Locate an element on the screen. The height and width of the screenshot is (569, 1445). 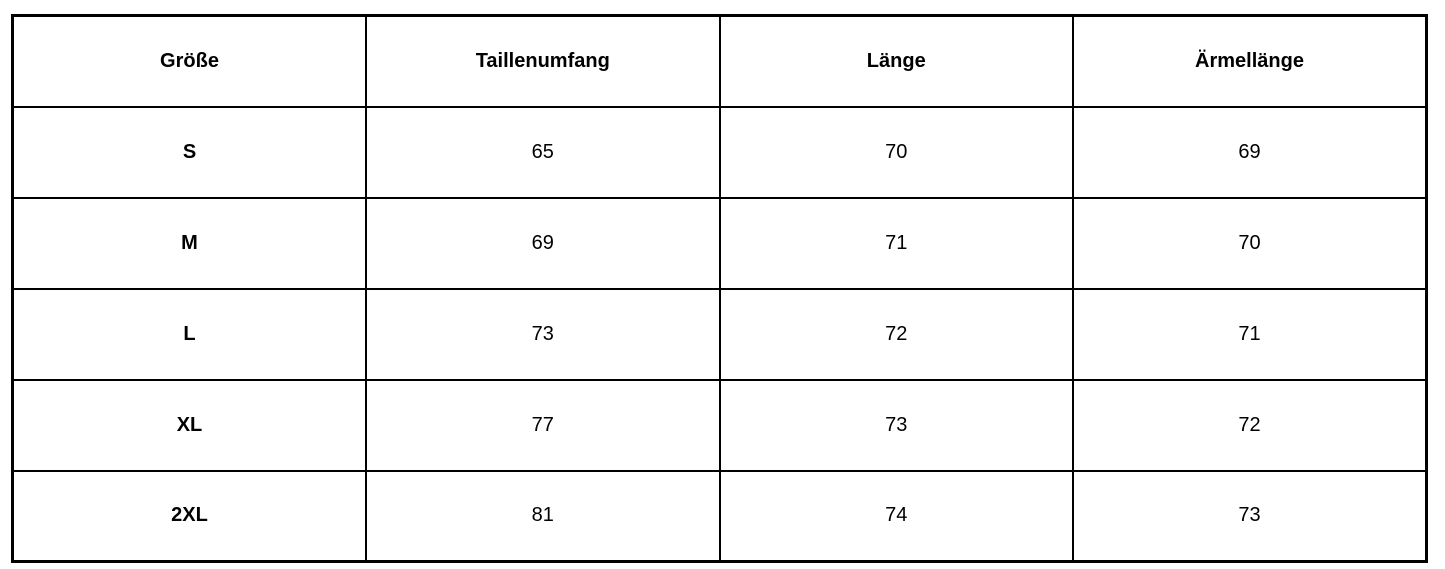
value-cell: 81 is located at coordinates (543, 516).